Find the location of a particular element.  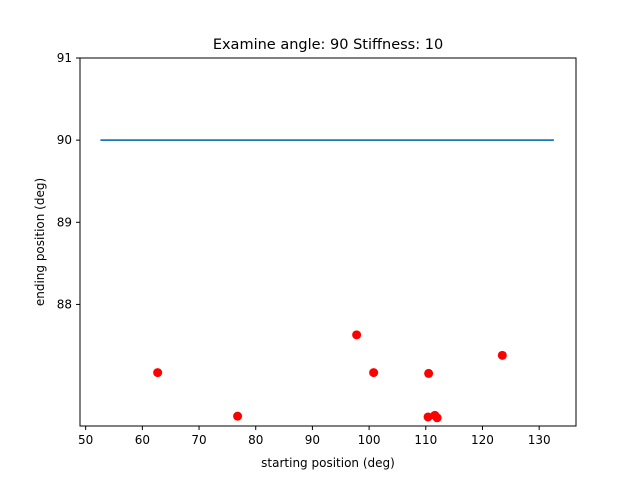

chart-title: Examine angle: 90 Stiffness: 10 is located at coordinates (328, 45).